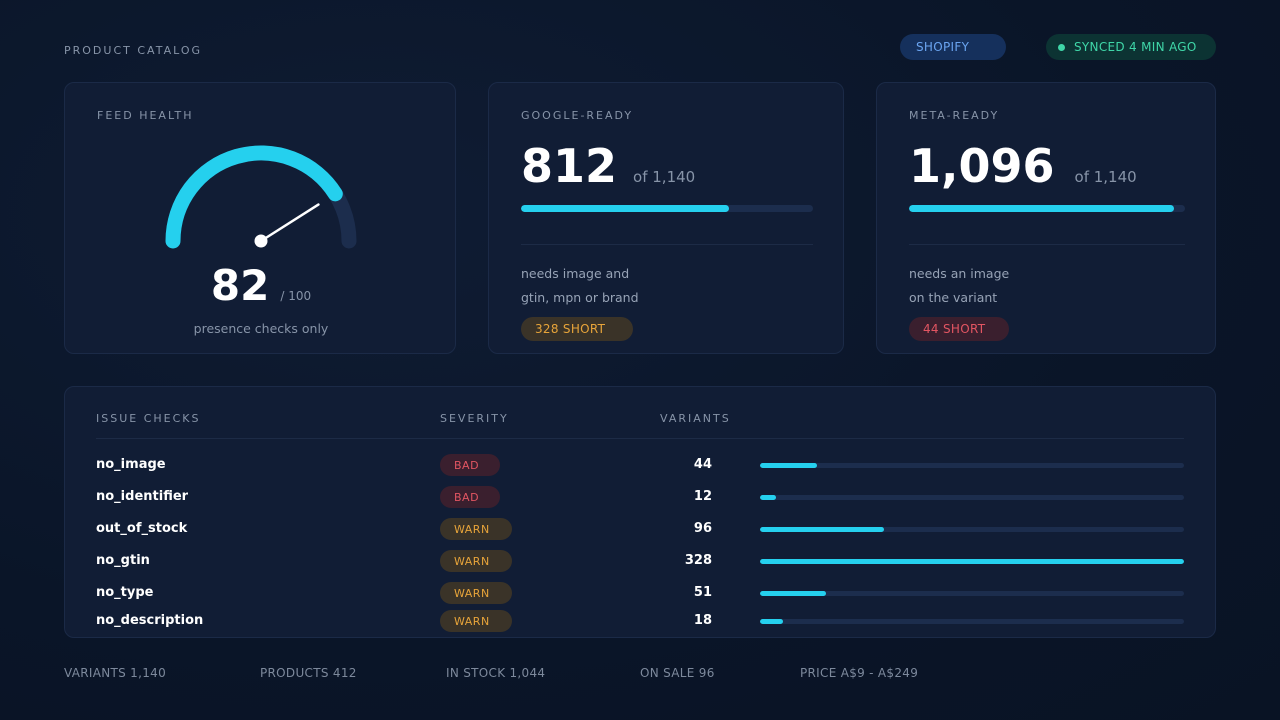  What do you see at coordinates (254, 197) in the screenshot?
I see `gauge-fill` at bounding box center [254, 197].